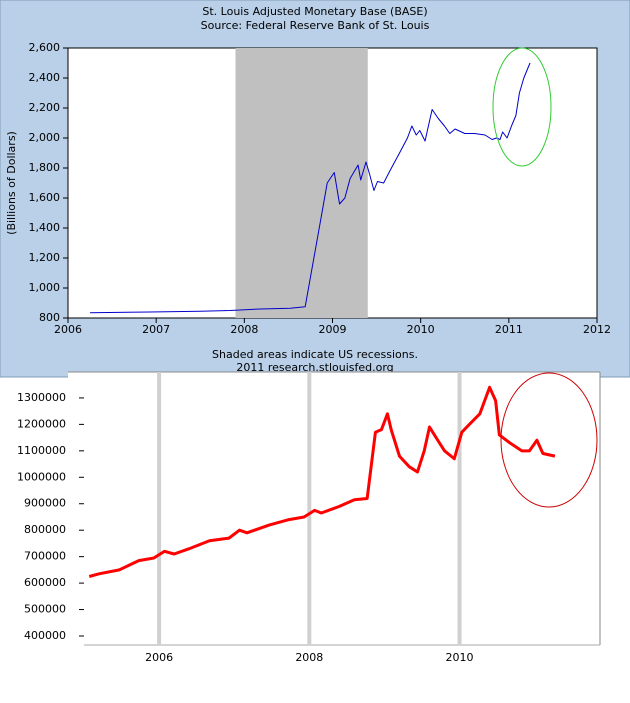  Describe the element at coordinates (314, 11) in the screenshot. I see `chart-title: St. Louis Adjusted Monetary Base (BASE)` at that location.